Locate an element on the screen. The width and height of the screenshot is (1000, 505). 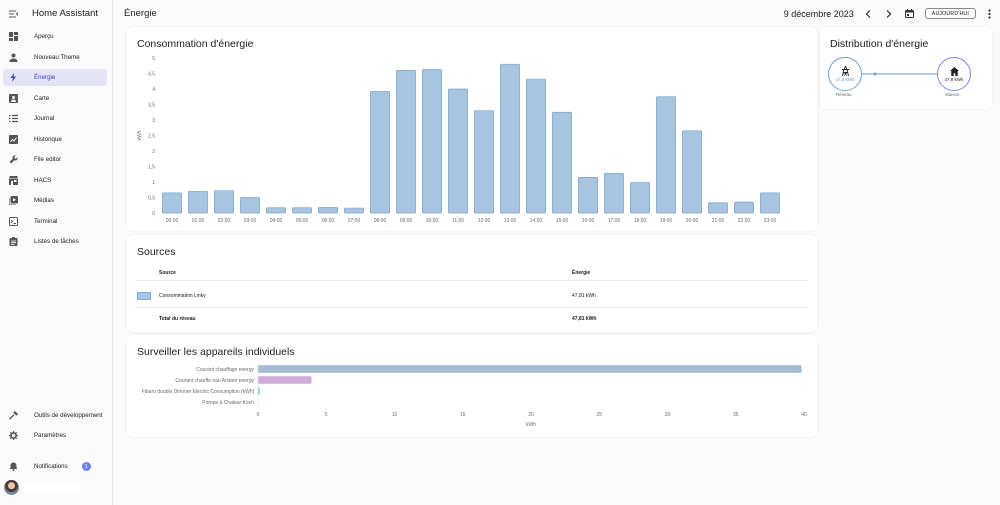
x-tick-label: 00:00 is located at coordinates (172, 221).